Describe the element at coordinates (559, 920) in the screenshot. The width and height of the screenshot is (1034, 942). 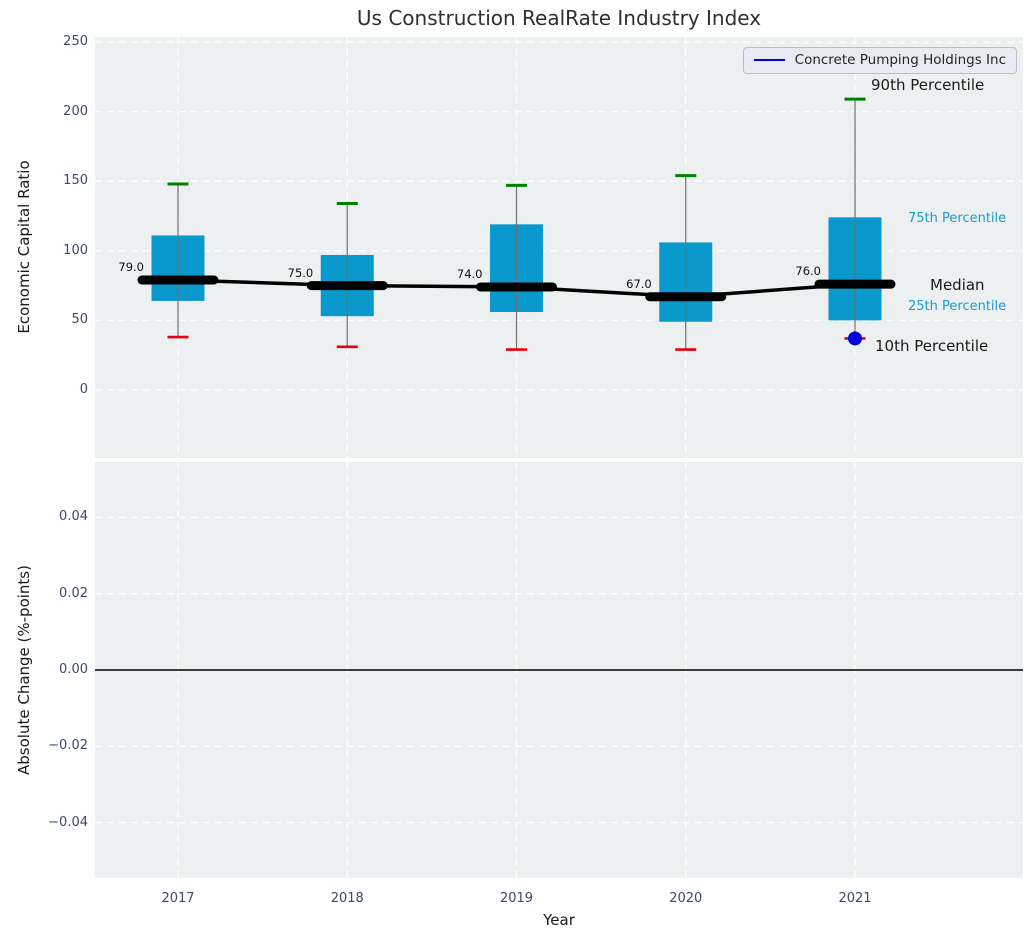
I see `x-axis-label: Year` at that location.